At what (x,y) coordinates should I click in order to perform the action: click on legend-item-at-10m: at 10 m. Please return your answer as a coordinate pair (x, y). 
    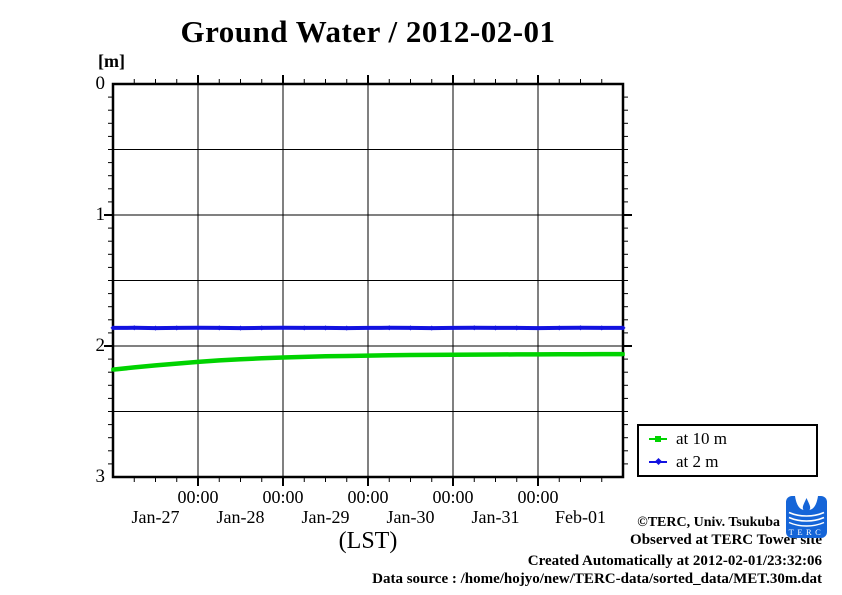
    Looking at the image, I should click on (732, 439).